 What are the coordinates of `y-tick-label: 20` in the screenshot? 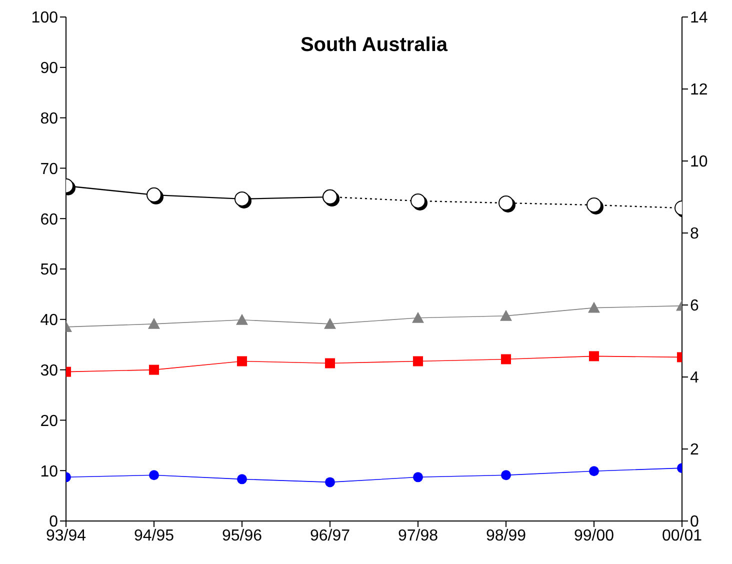 It's located at (49, 421).